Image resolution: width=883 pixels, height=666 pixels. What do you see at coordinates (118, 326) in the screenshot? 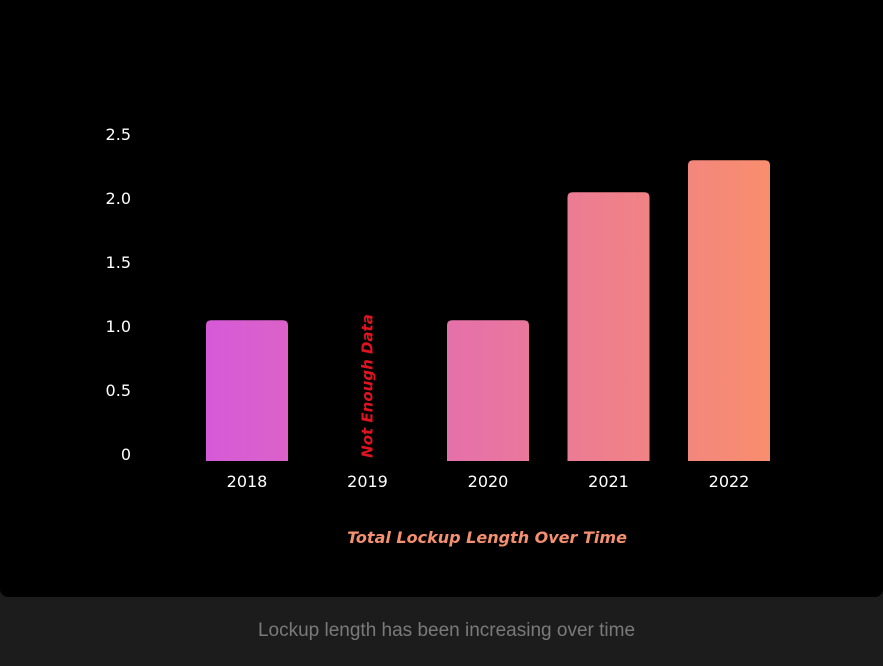
I see `y-tick-label: 1.0` at bounding box center [118, 326].